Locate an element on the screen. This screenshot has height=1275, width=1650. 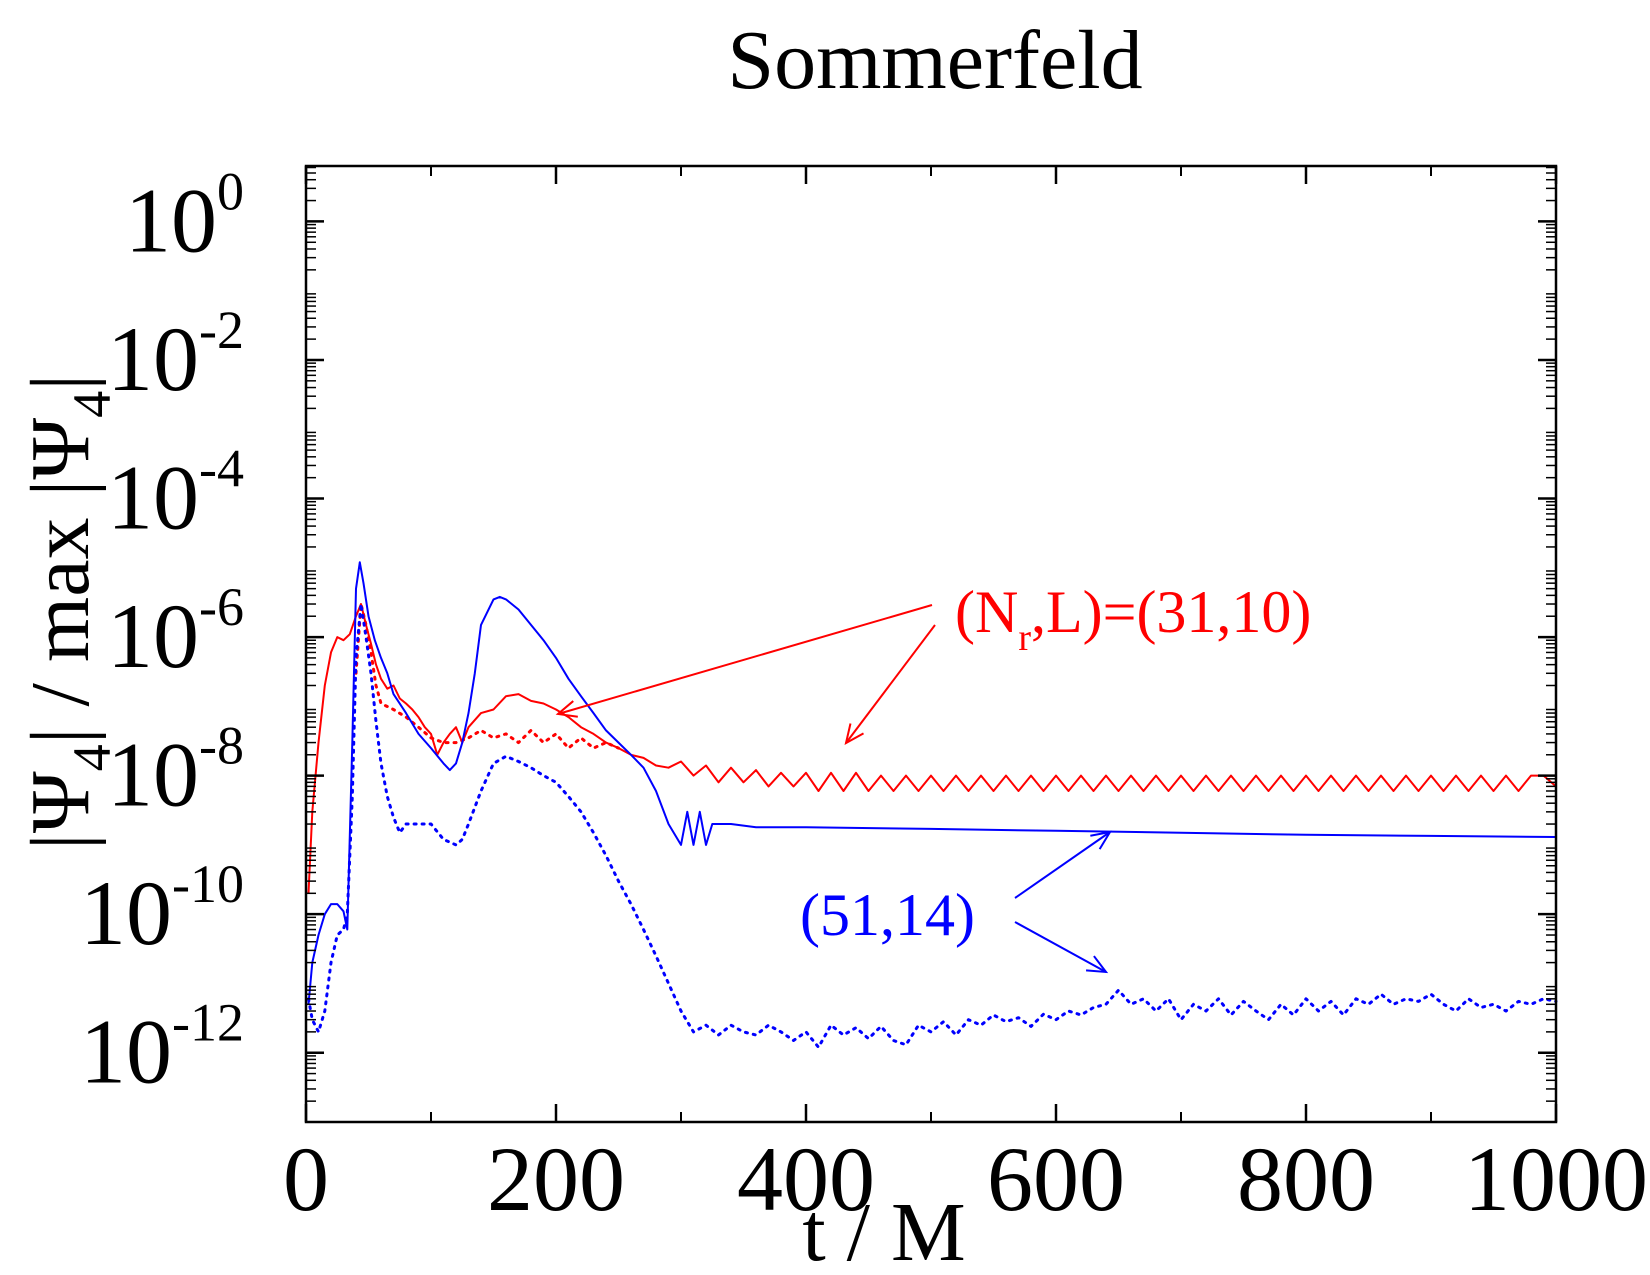
x-axis-title: t / M is located at coordinates (883, 1230).